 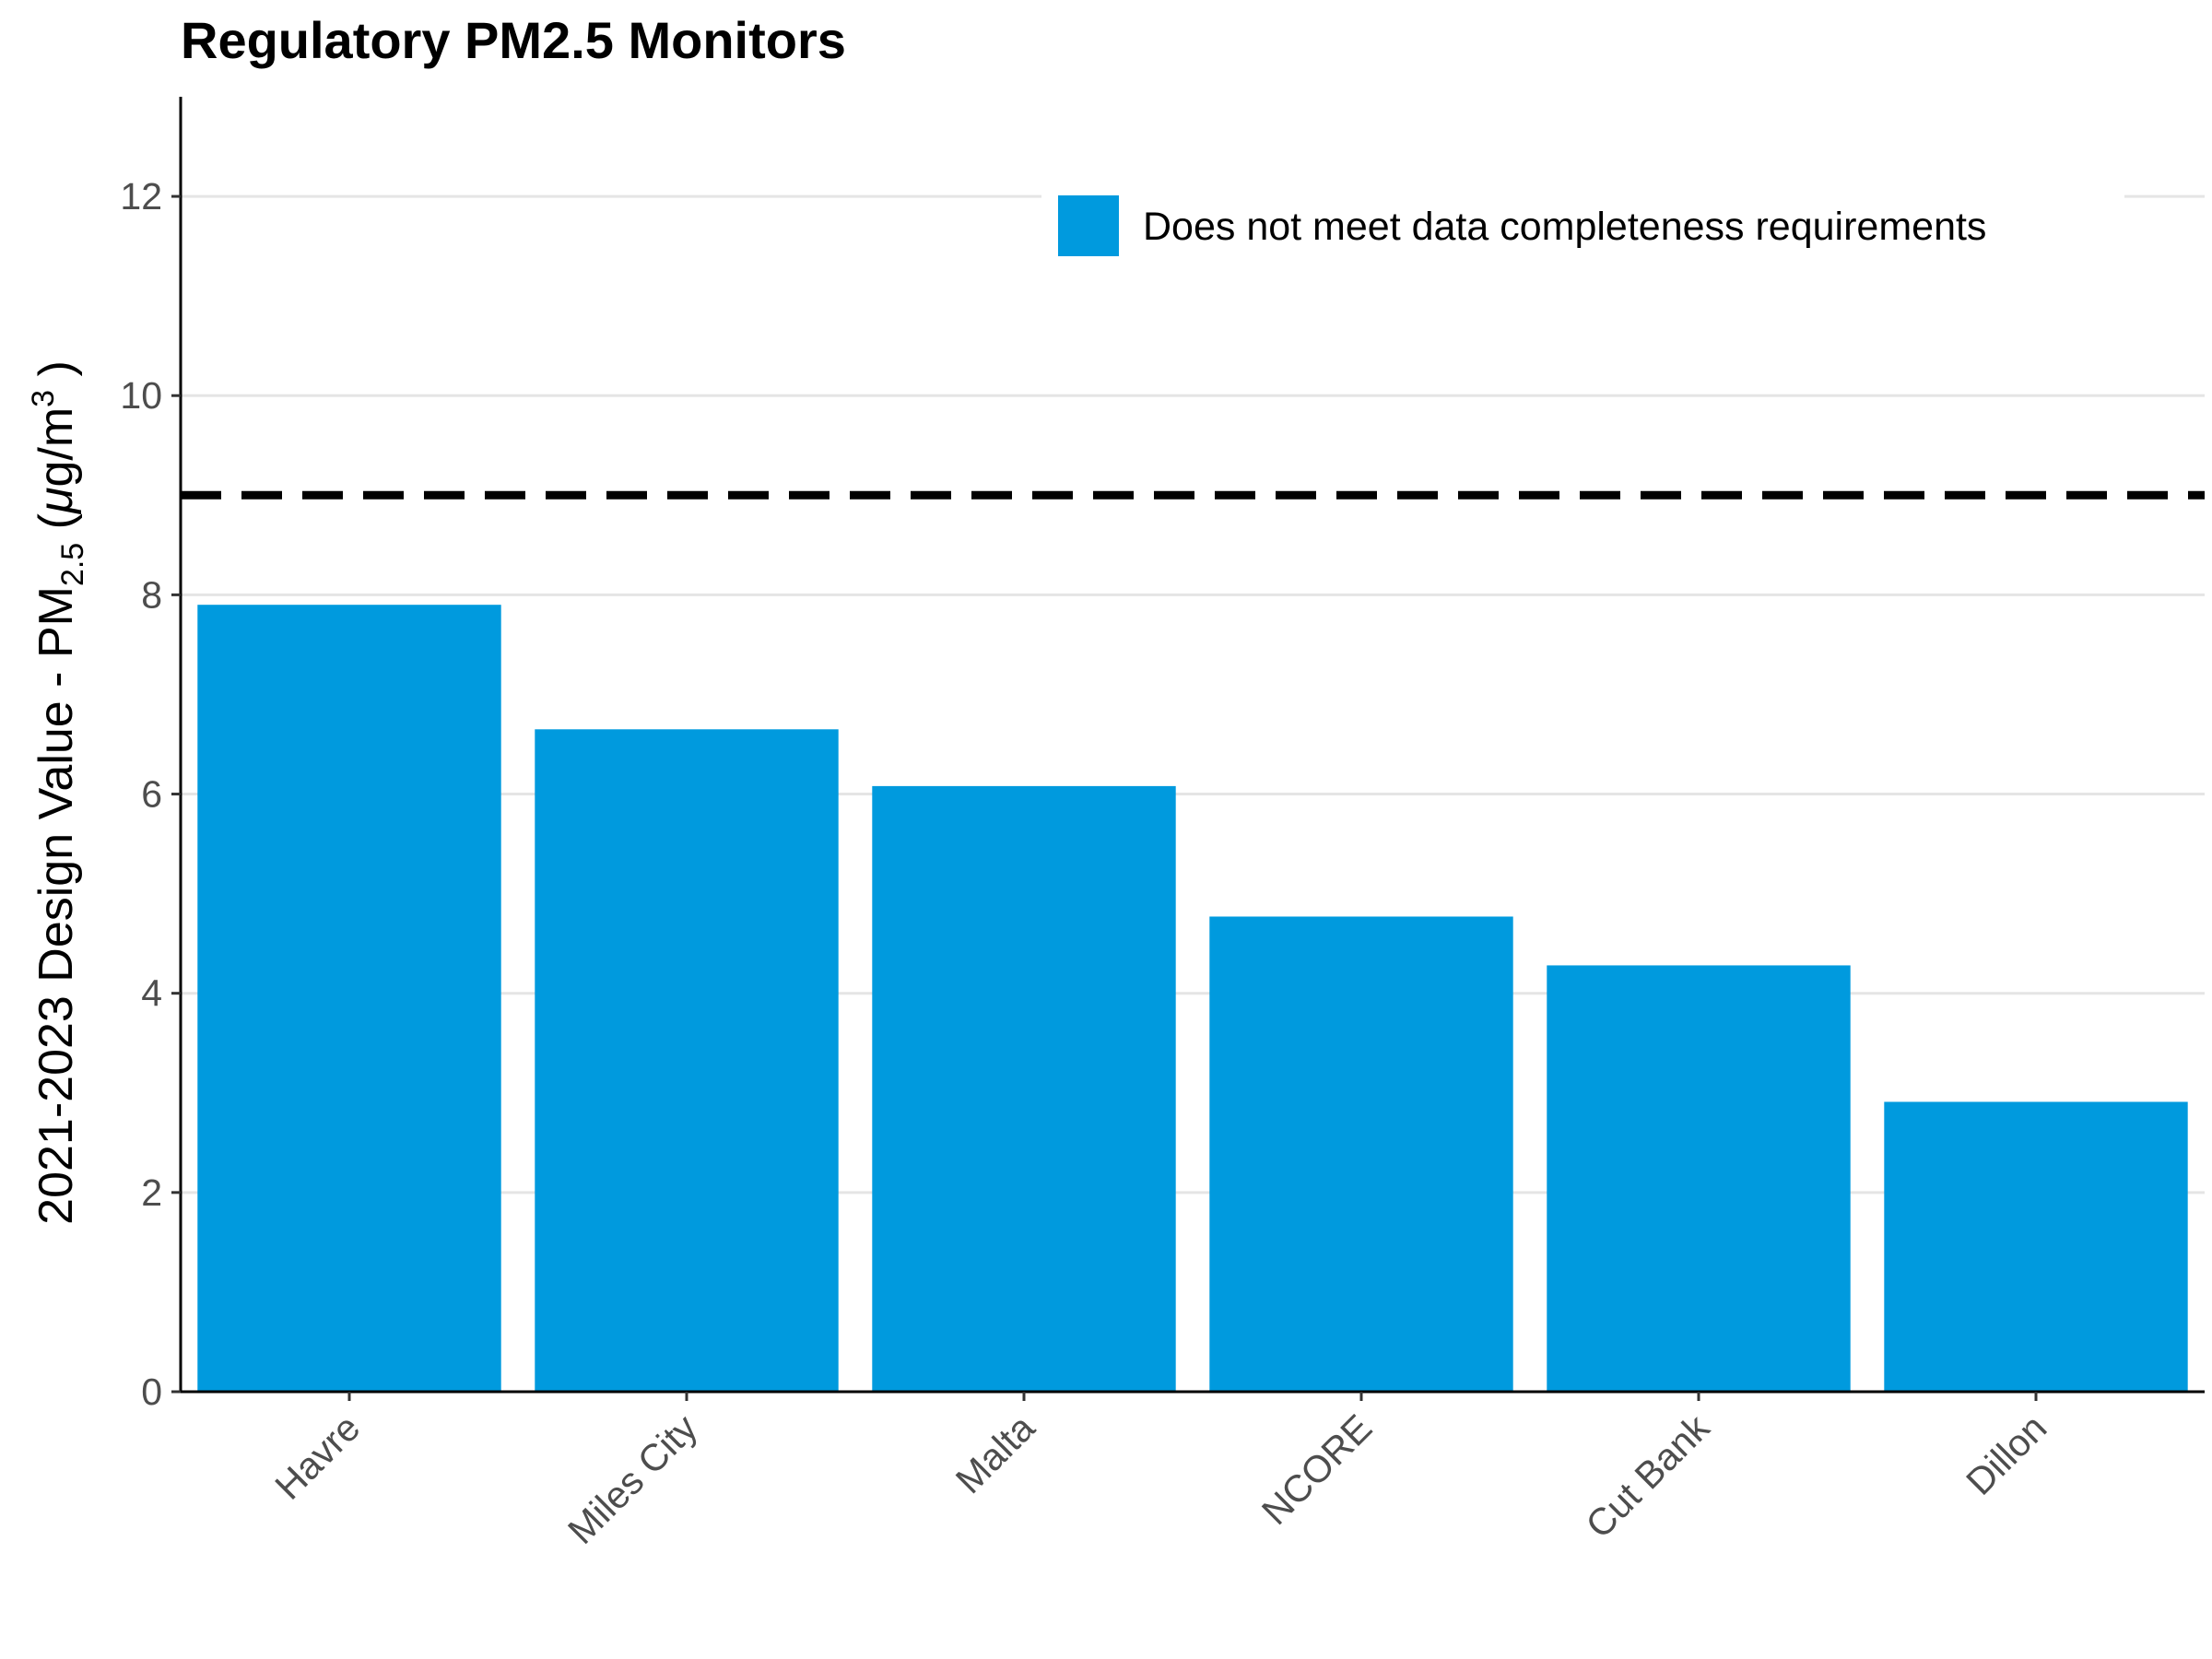 I want to click on x-tick-label-miles-city: Miles City, so click(x=632, y=1479).